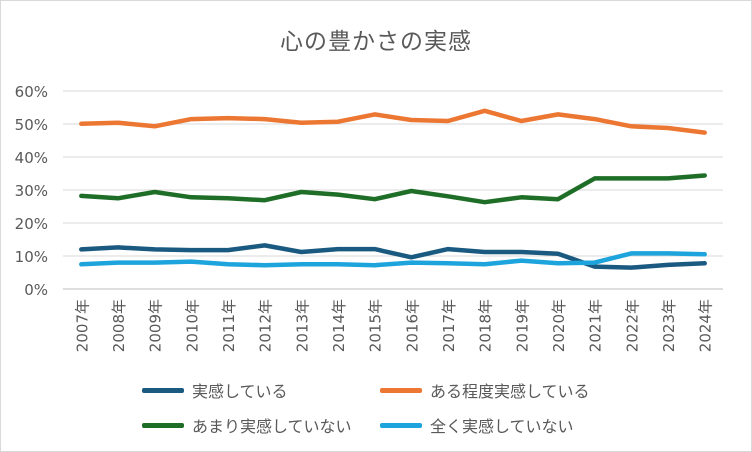  Describe the element at coordinates (266, 325) in the screenshot. I see `x-tick-label: 2012年` at that location.